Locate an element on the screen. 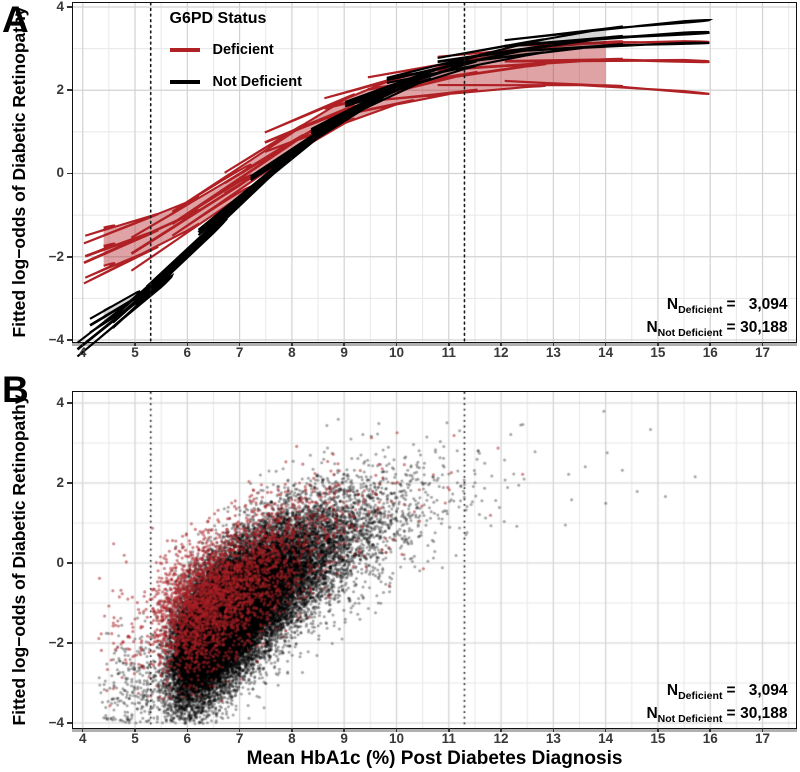  sample-size-annotation-panel-b: NDeficient = 3,094 NNot Deficient = 30,188 is located at coordinates (716, 702).